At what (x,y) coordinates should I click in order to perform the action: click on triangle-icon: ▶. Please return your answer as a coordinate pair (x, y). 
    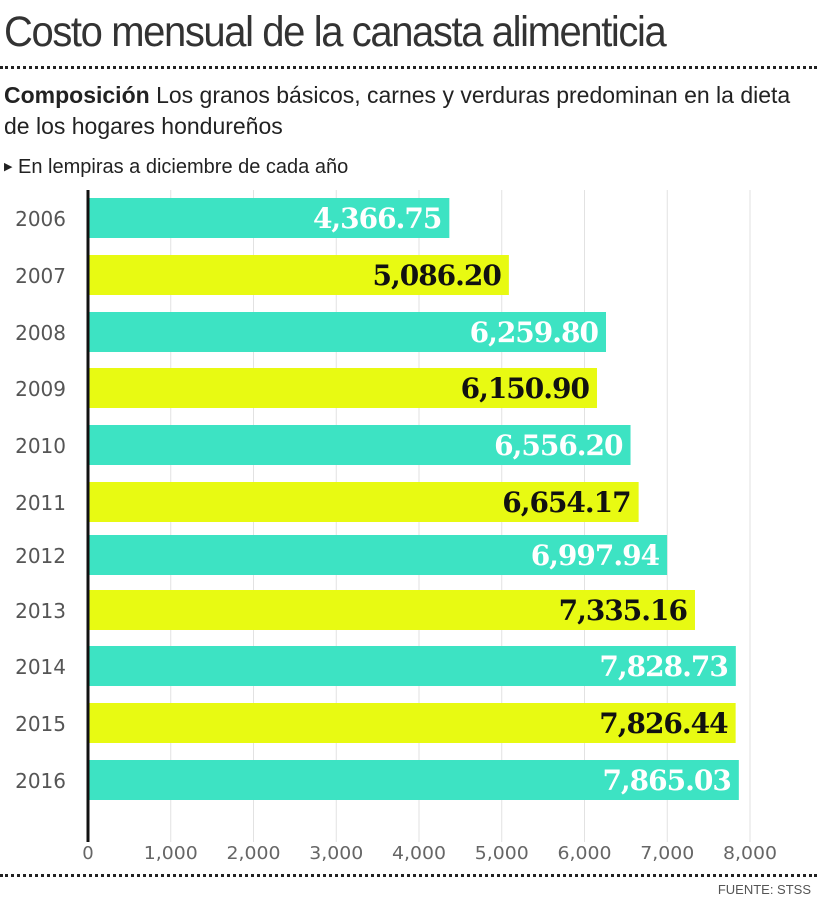
    Looking at the image, I should click on (8, 167).